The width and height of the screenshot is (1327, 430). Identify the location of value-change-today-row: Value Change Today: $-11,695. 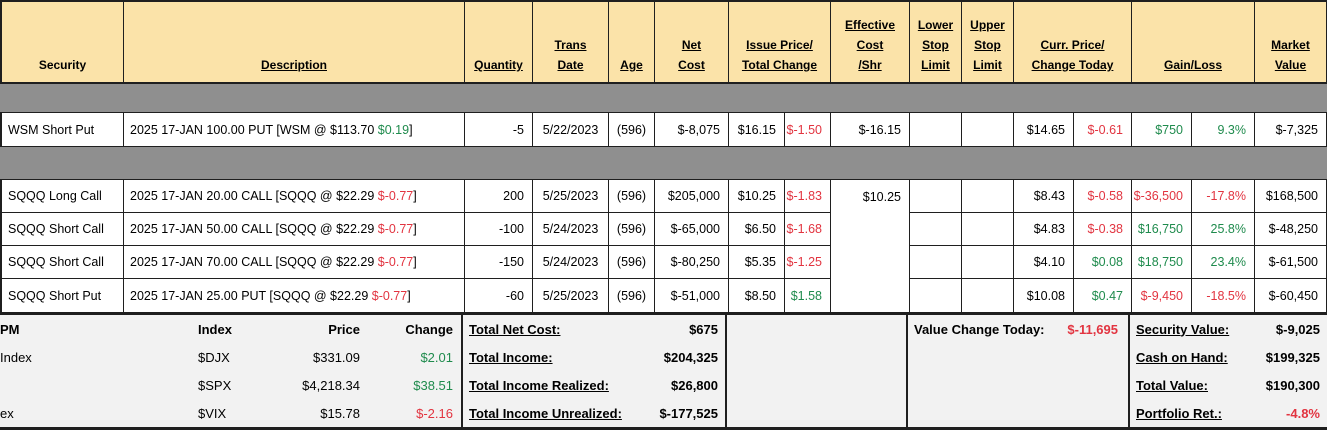
(1018, 329).